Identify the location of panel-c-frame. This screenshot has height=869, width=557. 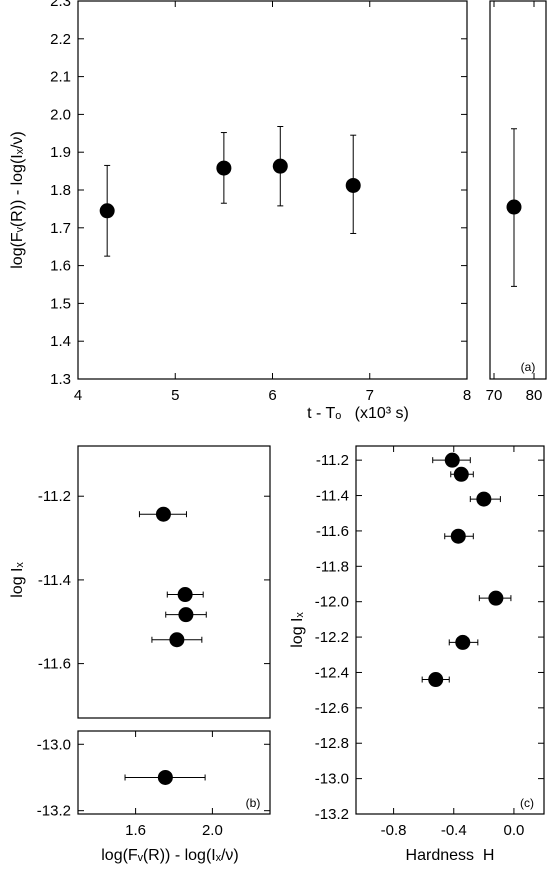
(450, 630).